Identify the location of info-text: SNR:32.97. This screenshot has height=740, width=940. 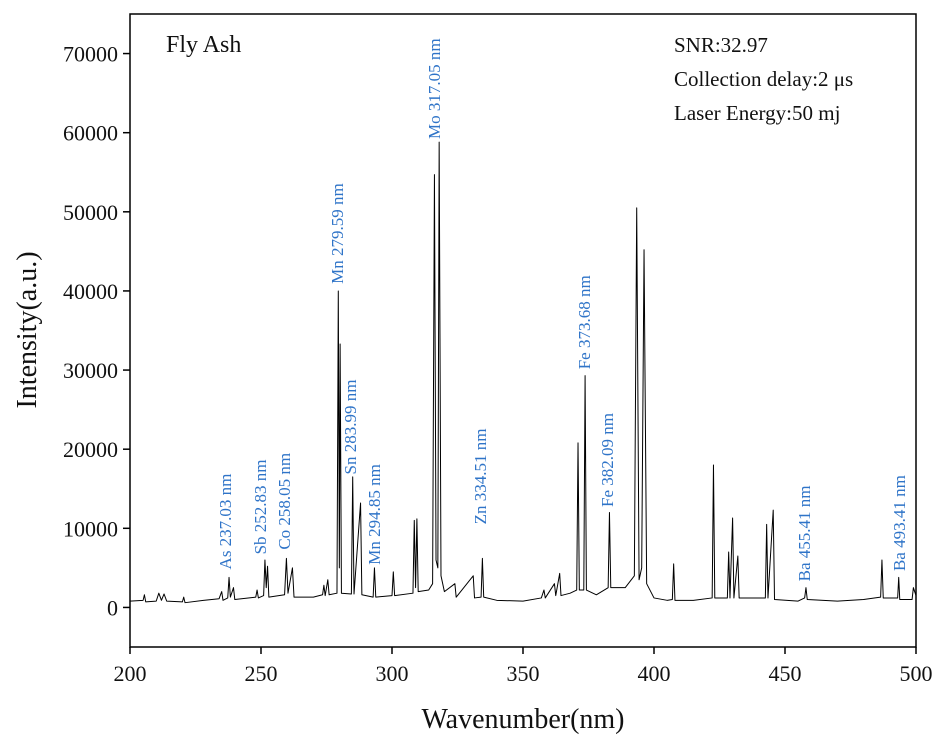
(721, 45).